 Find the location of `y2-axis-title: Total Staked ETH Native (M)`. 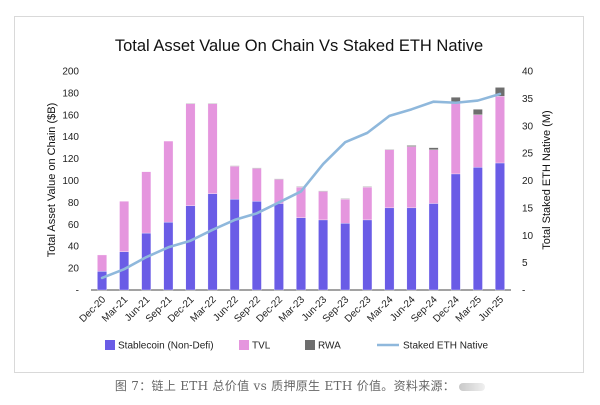

y2-axis-title: Total Staked ETH Native (M) is located at coordinates (547, 179).